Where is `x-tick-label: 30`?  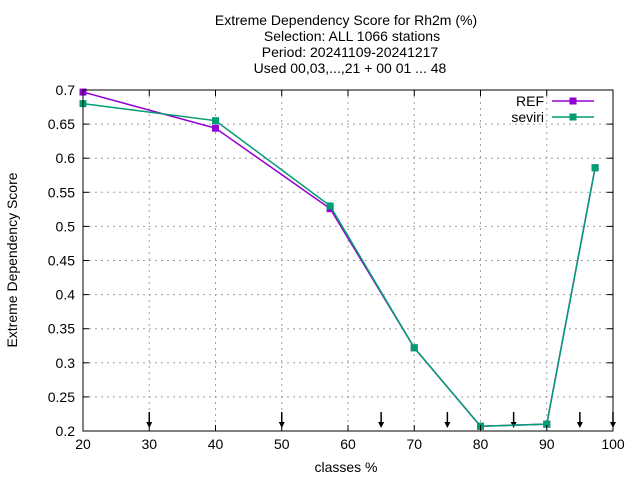 x-tick-label: 30 is located at coordinates (149, 444).